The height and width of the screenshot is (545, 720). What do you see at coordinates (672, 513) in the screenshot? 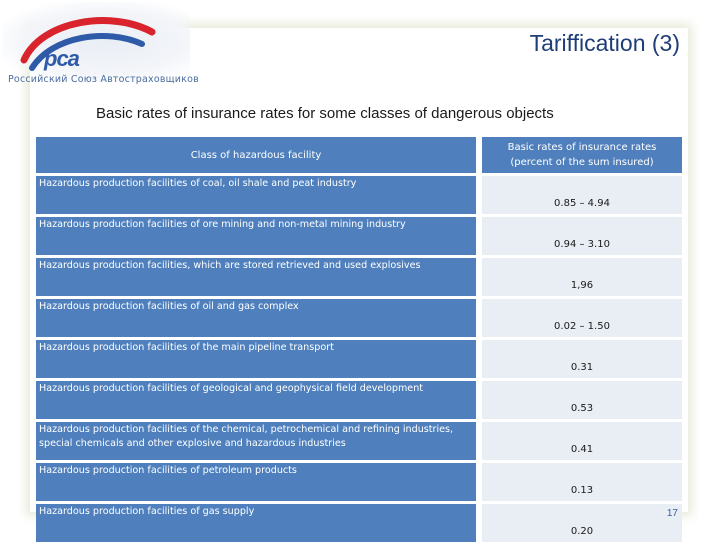
I see `slide-number: 17` at bounding box center [672, 513].